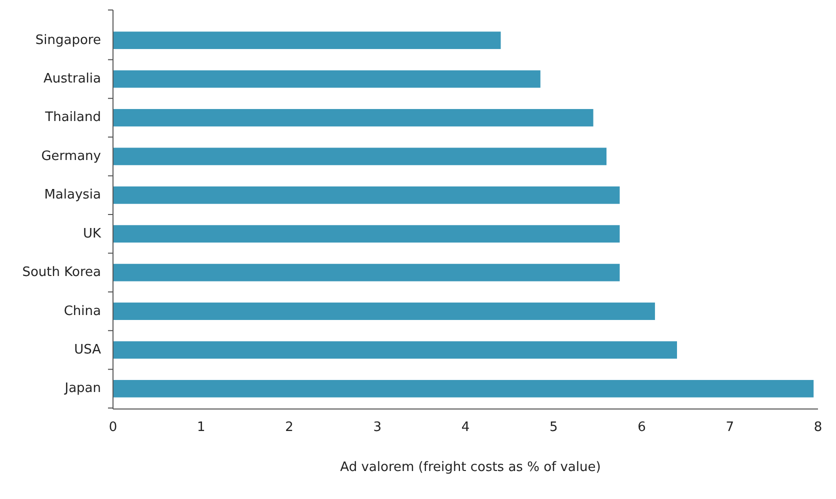  I want to click on x-tick-label: 6, so click(642, 427).